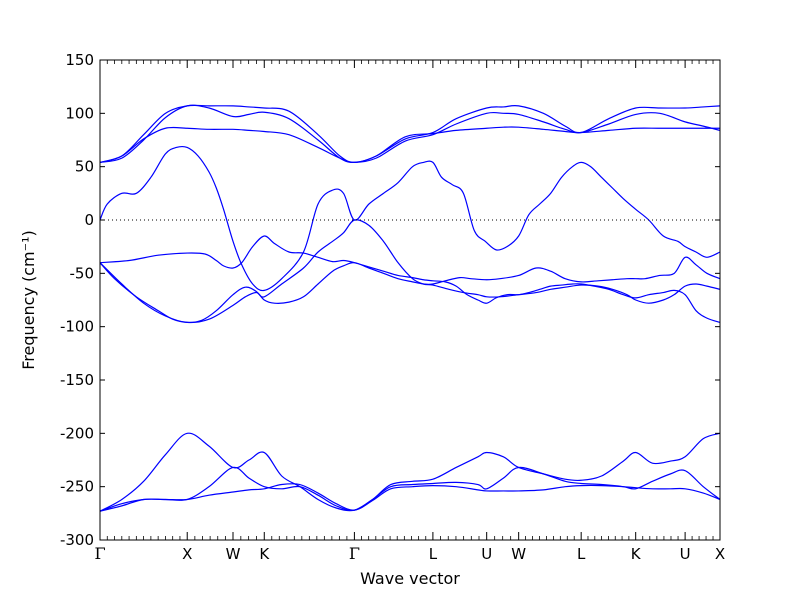  What do you see at coordinates (79, 113) in the screenshot?
I see `y-tick-label: 100` at bounding box center [79, 113].